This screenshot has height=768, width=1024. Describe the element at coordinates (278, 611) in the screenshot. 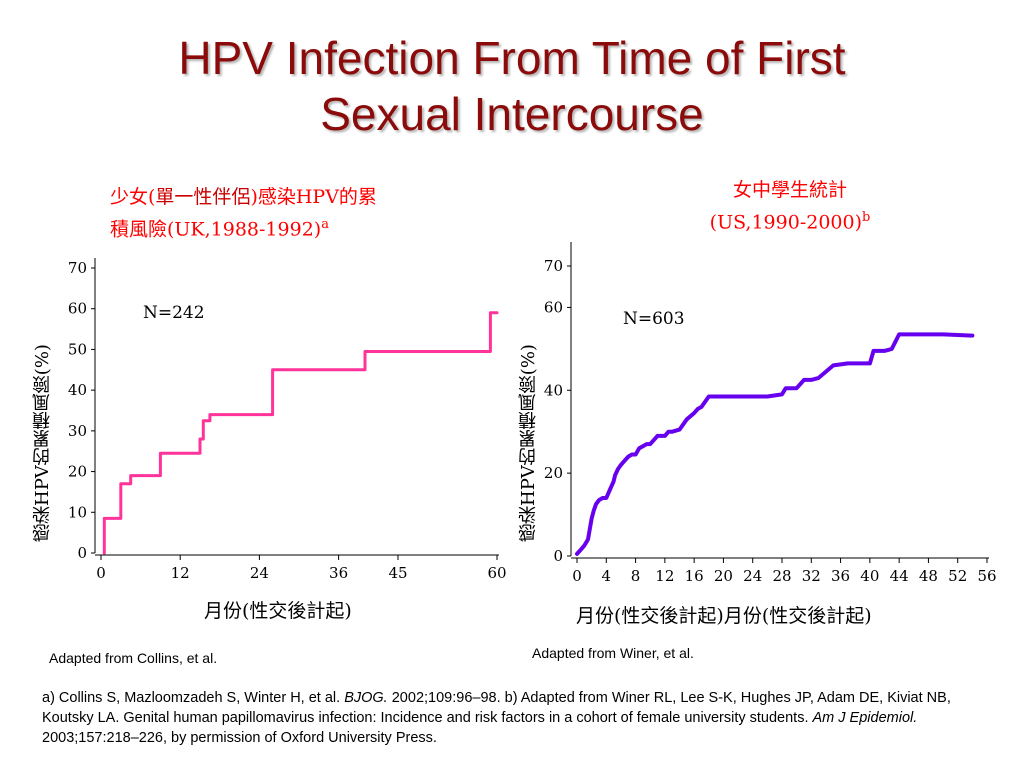

I see `left-x-axis-label: 月份(性交後計起)` at that location.